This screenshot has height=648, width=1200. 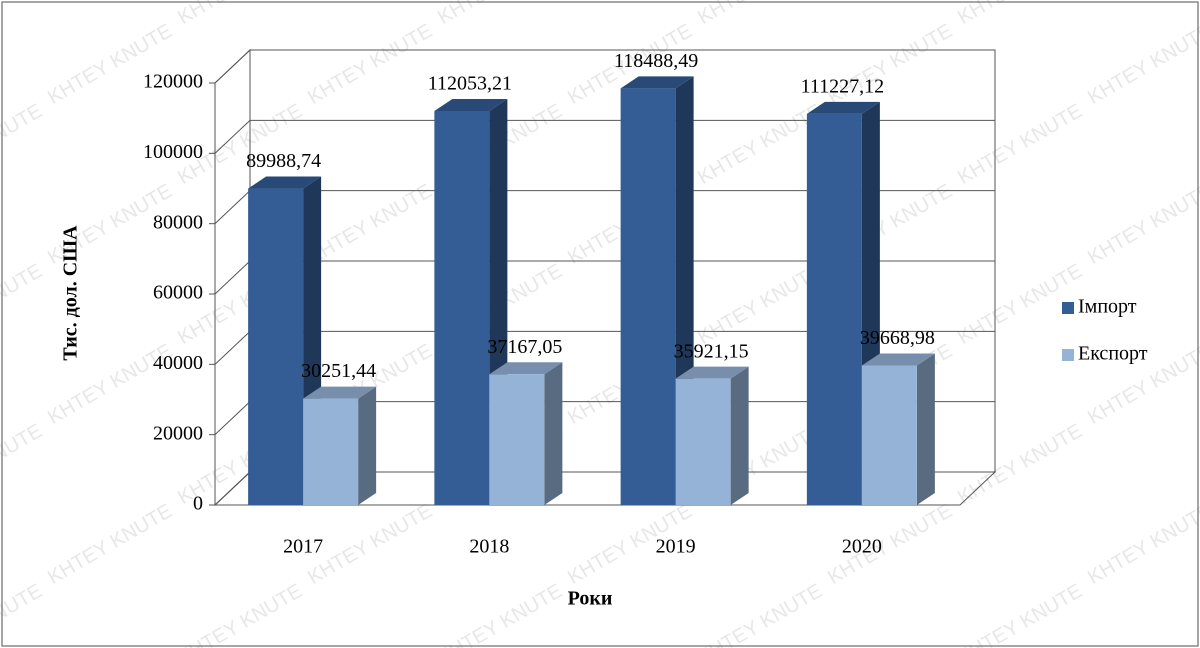 What do you see at coordinates (489, 547) in the screenshot?
I see `x-tick-label: 2018` at bounding box center [489, 547].